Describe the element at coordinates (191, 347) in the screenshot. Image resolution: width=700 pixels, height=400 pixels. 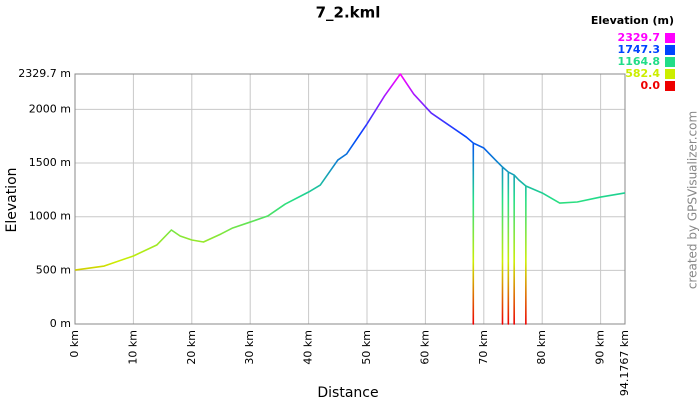
I see `x-tick-label: 20 km` at that location.